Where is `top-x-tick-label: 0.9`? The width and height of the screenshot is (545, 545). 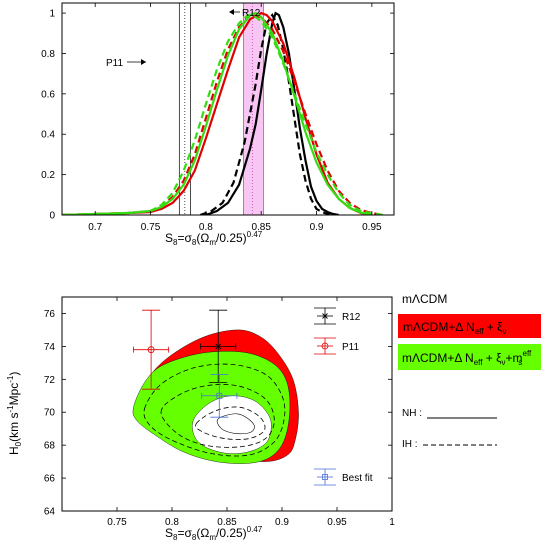 top-x-tick-label: 0.9 is located at coordinates (317, 227).